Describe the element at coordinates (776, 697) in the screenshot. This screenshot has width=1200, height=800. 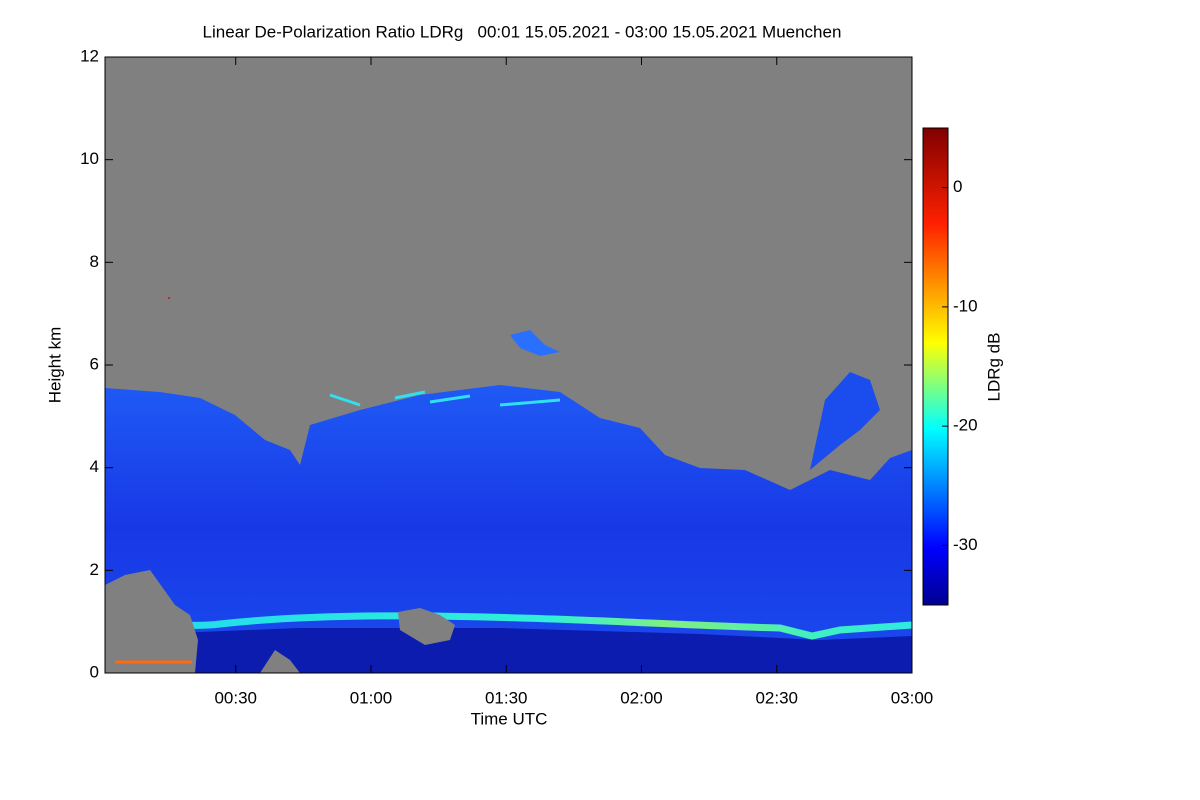
I see `x-tick-label: 02:30` at that location.